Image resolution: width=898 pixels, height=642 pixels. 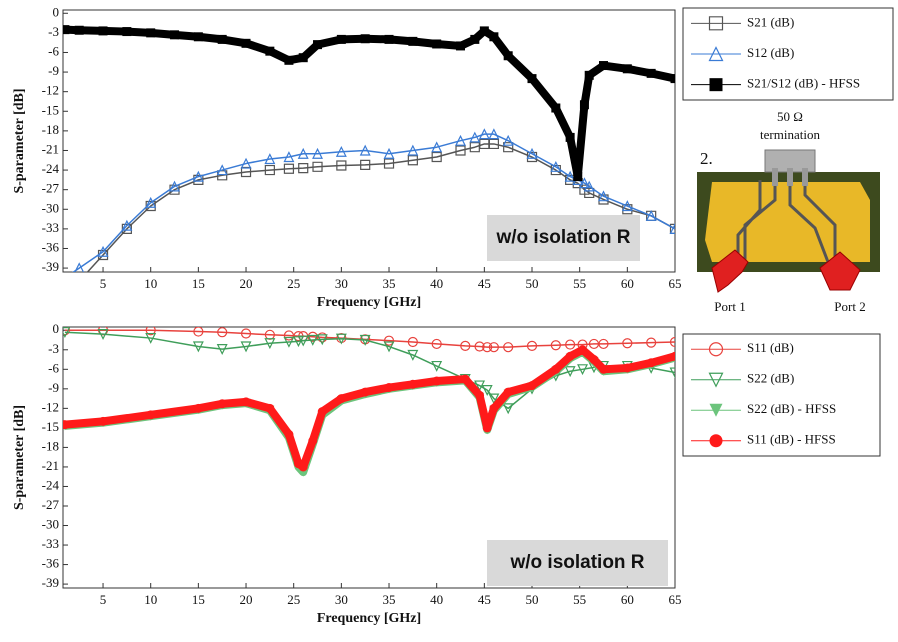 I want to click on y-tick-label: -36, so click(x=51, y=246).